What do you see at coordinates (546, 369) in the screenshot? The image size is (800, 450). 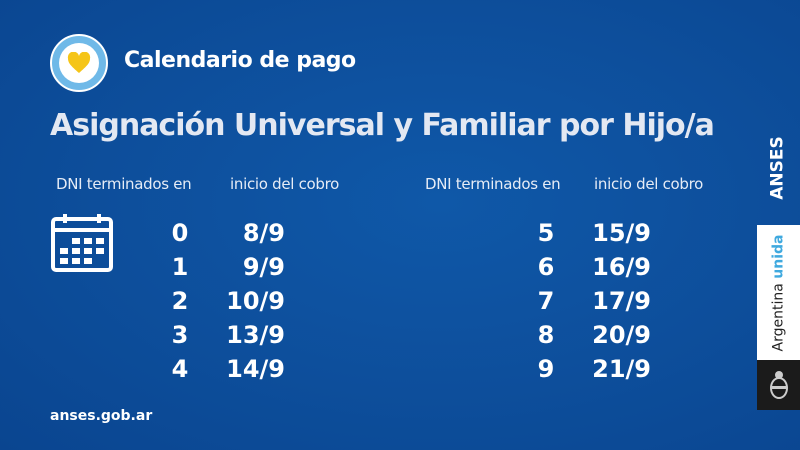 I see `dni-digit: 9` at bounding box center [546, 369].